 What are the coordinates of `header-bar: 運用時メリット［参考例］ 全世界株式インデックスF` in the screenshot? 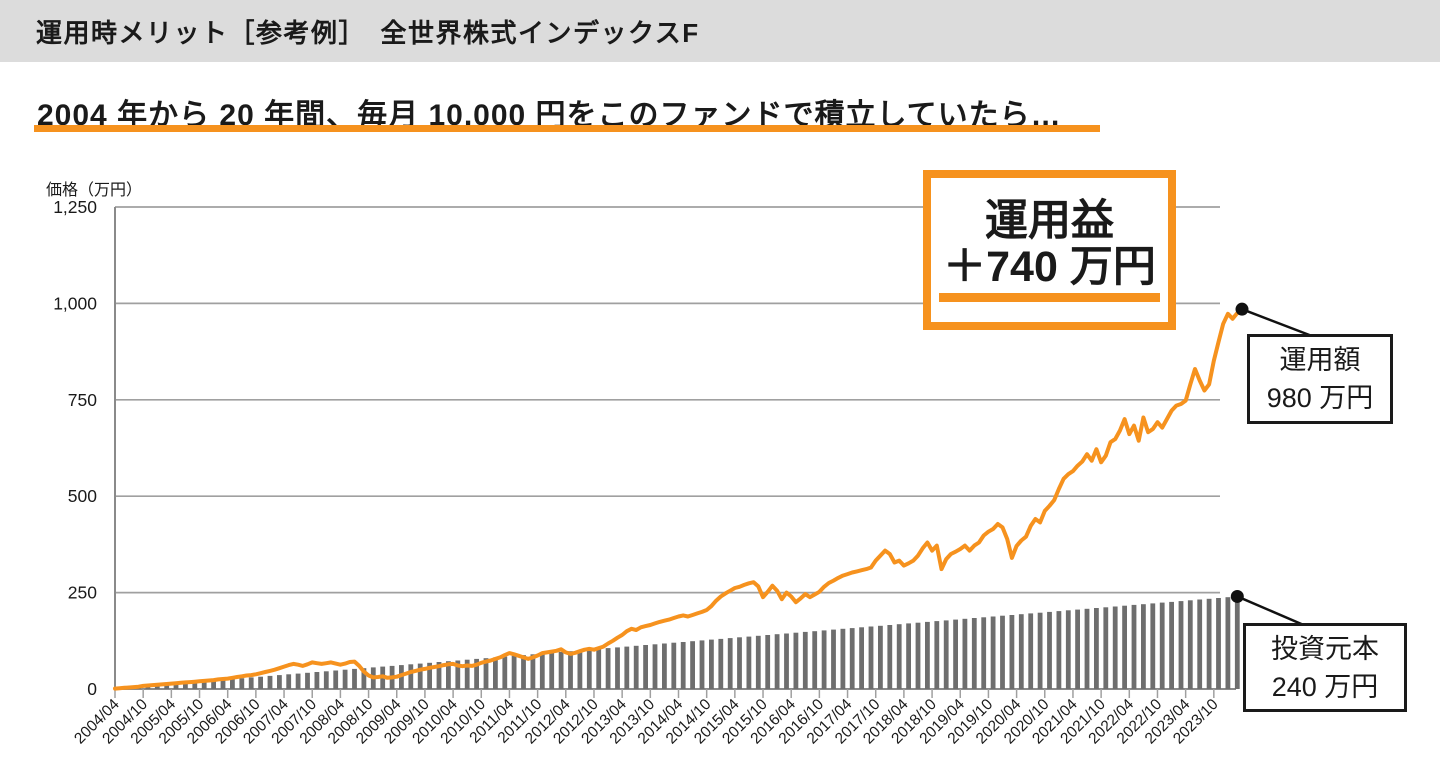 It's located at (720, 31).